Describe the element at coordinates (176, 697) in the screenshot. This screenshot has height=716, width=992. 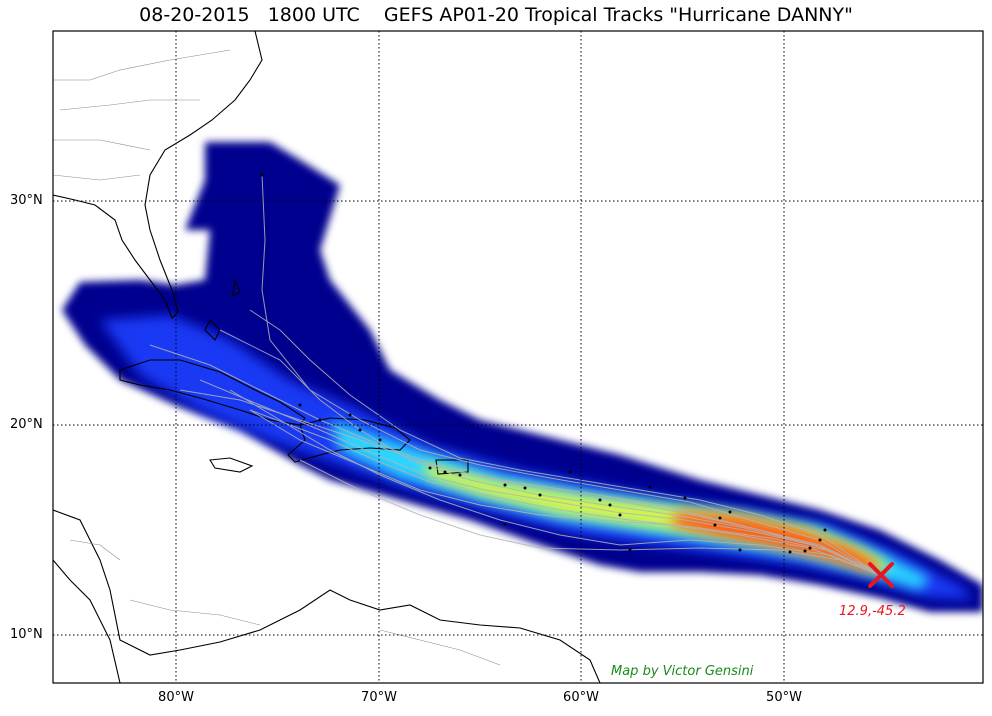
I see `lon-label-80w: 80°W` at that location.